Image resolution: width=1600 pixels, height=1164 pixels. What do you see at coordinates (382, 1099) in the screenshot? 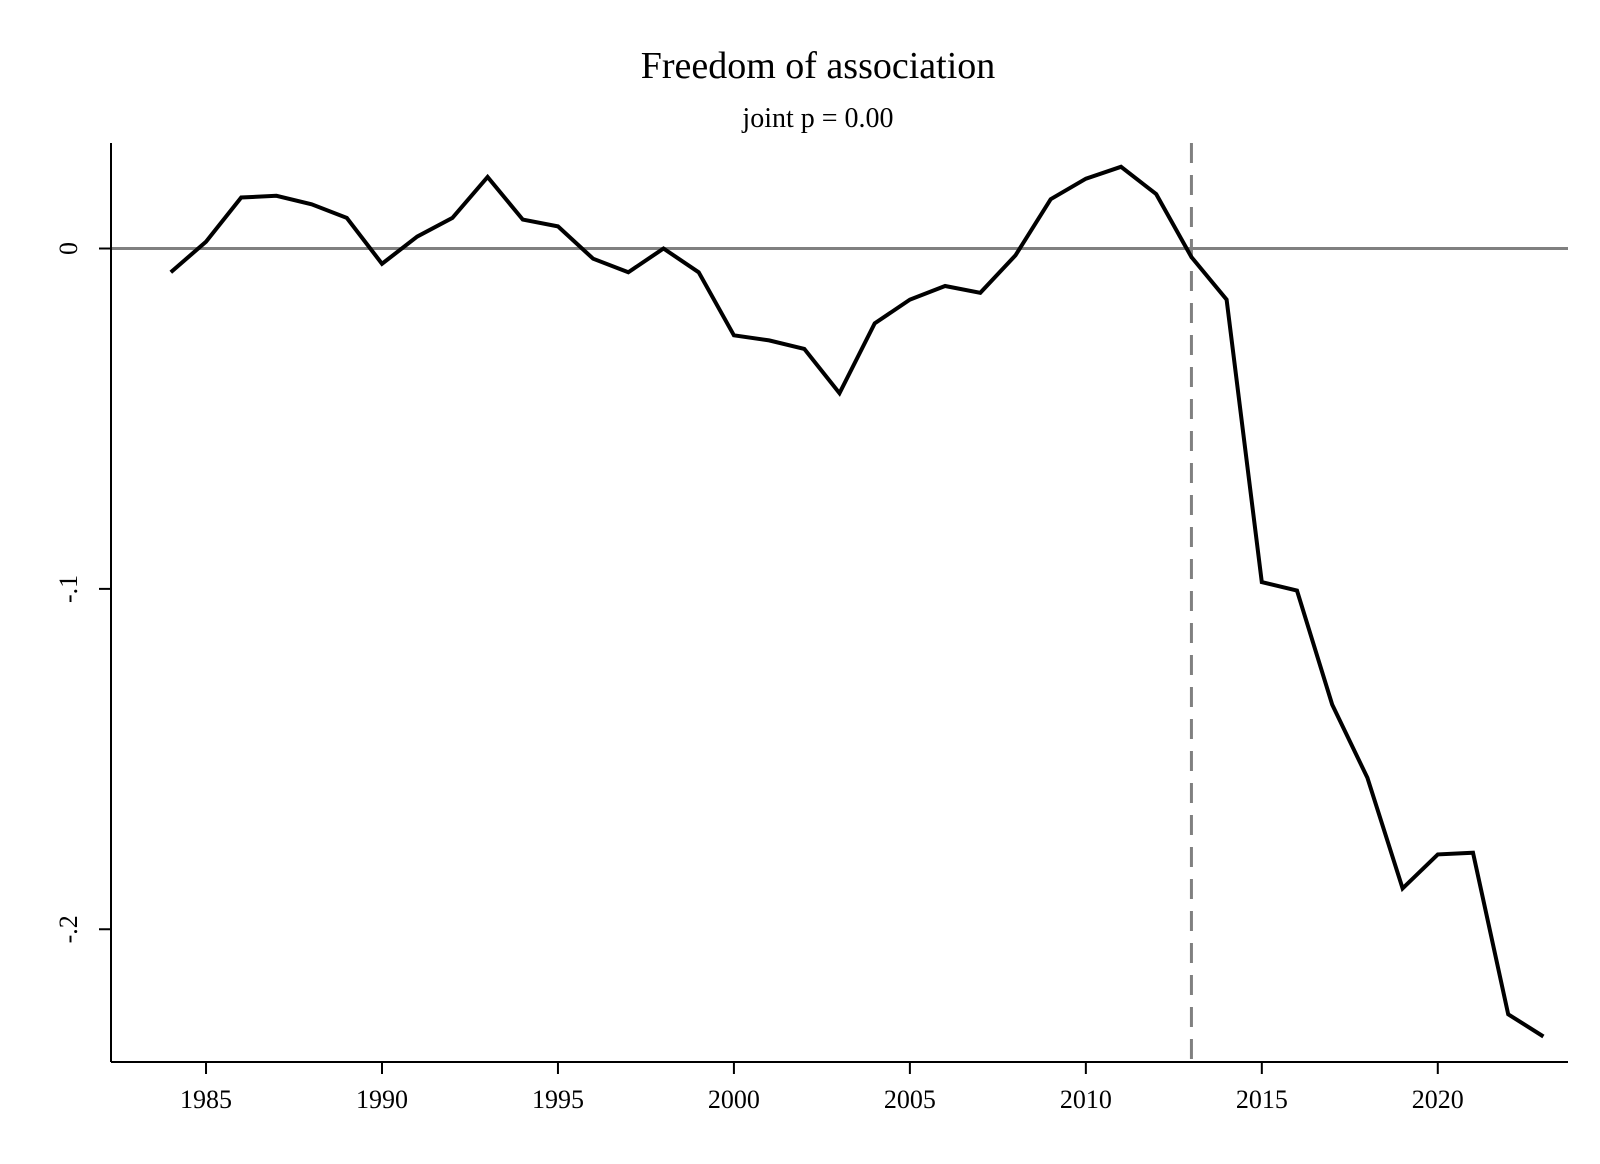
I see `x-tick-label-1990: 1990` at bounding box center [382, 1099].